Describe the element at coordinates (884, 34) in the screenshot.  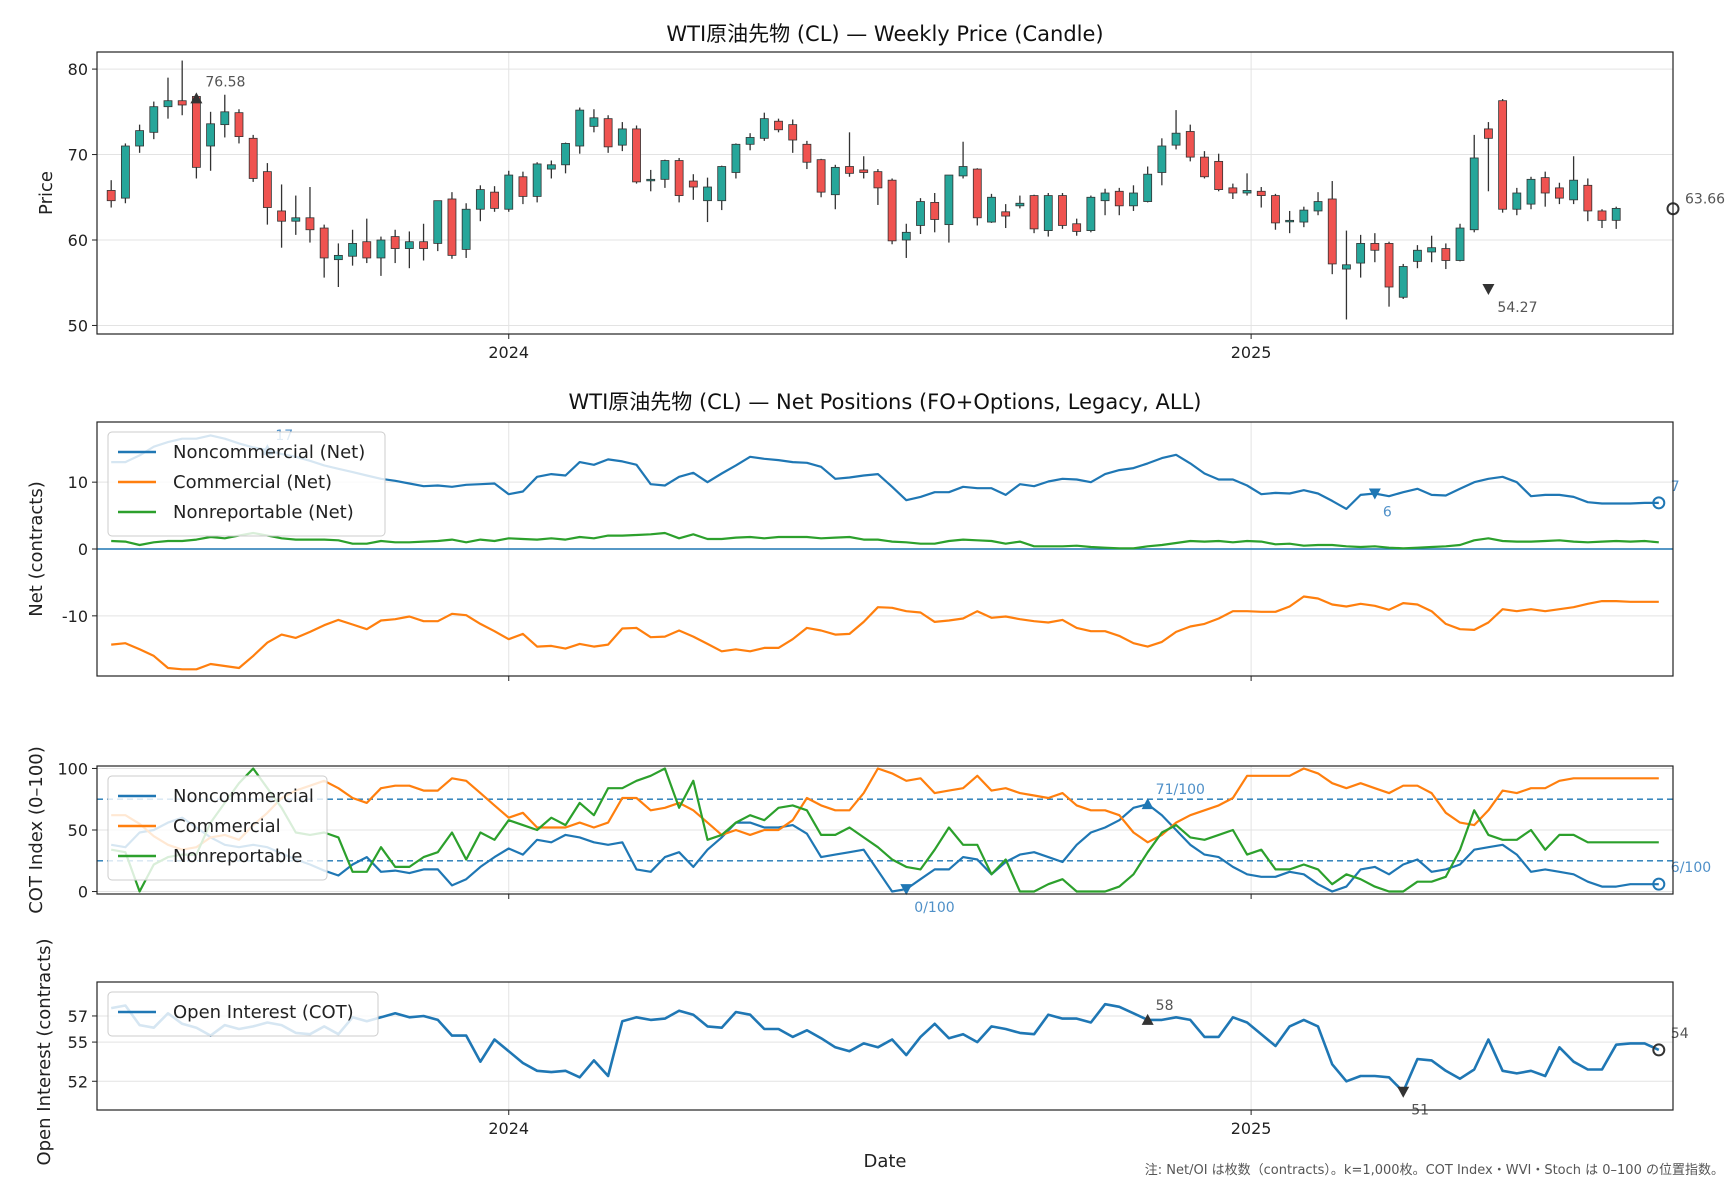
I see `price-chart-title: WTI原油先物 (CL) — Weekly Price (Candle)` at that location.